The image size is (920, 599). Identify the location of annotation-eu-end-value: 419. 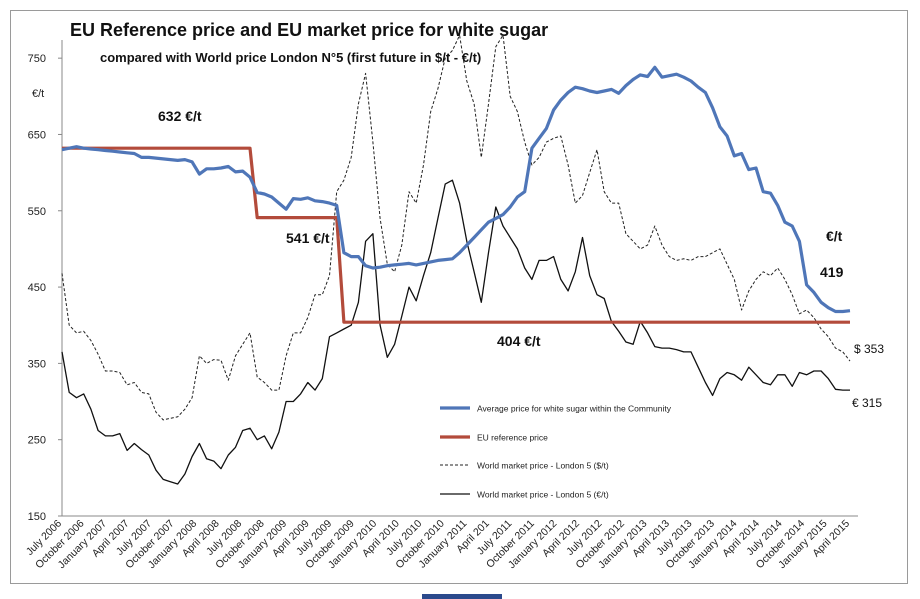
(832, 272).